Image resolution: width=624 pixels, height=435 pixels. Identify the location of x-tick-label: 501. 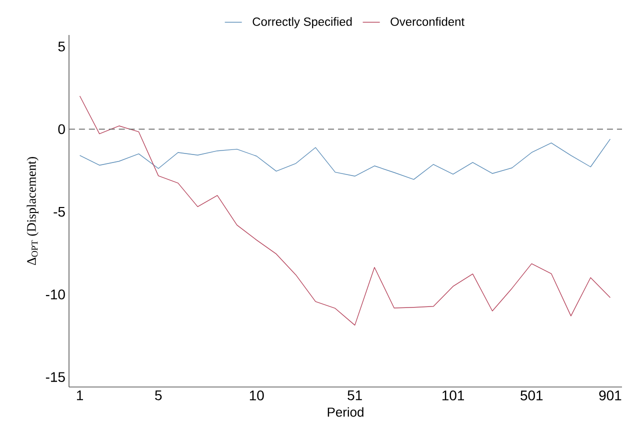
(531, 395).